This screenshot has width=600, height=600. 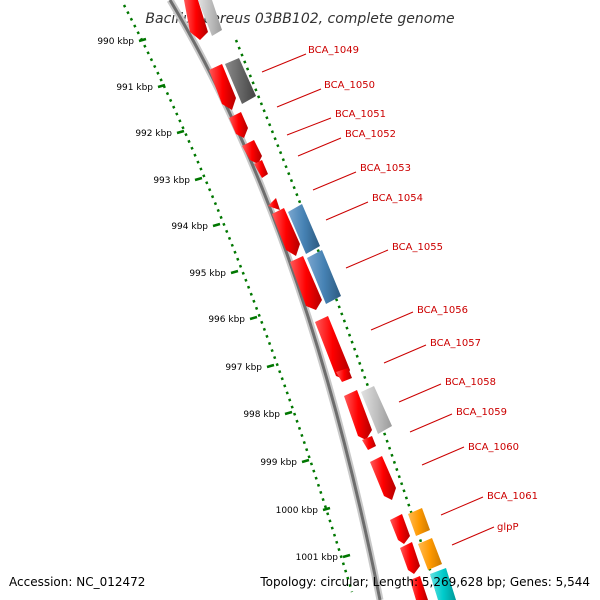 What do you see at coordinates (317, 558) in the screenshot?
I see `ruler-tick-label: 1001 kbp` at bounding box center [317, 558].